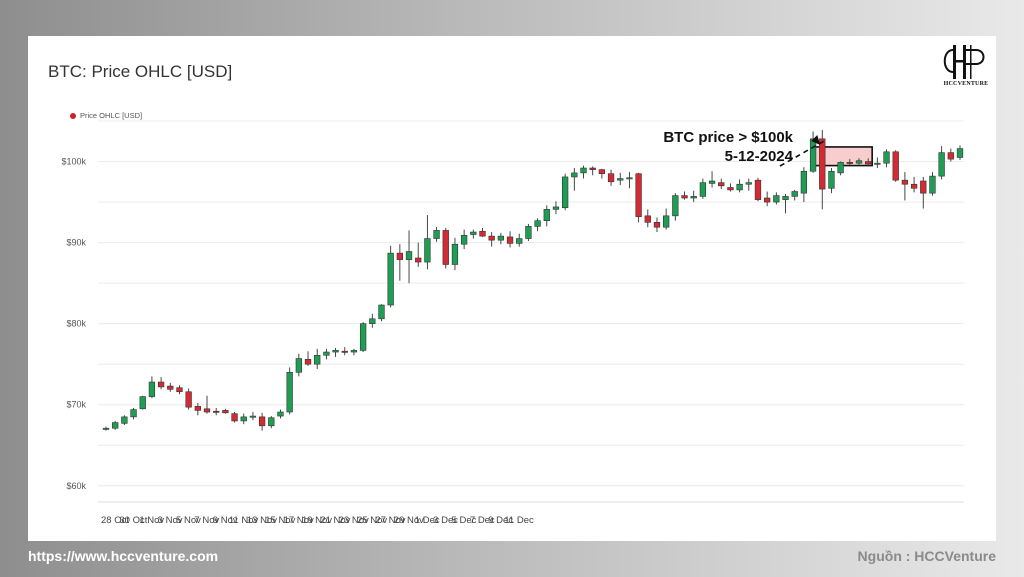  I want to click on y-tick-label: $80k, so click(76, 324).